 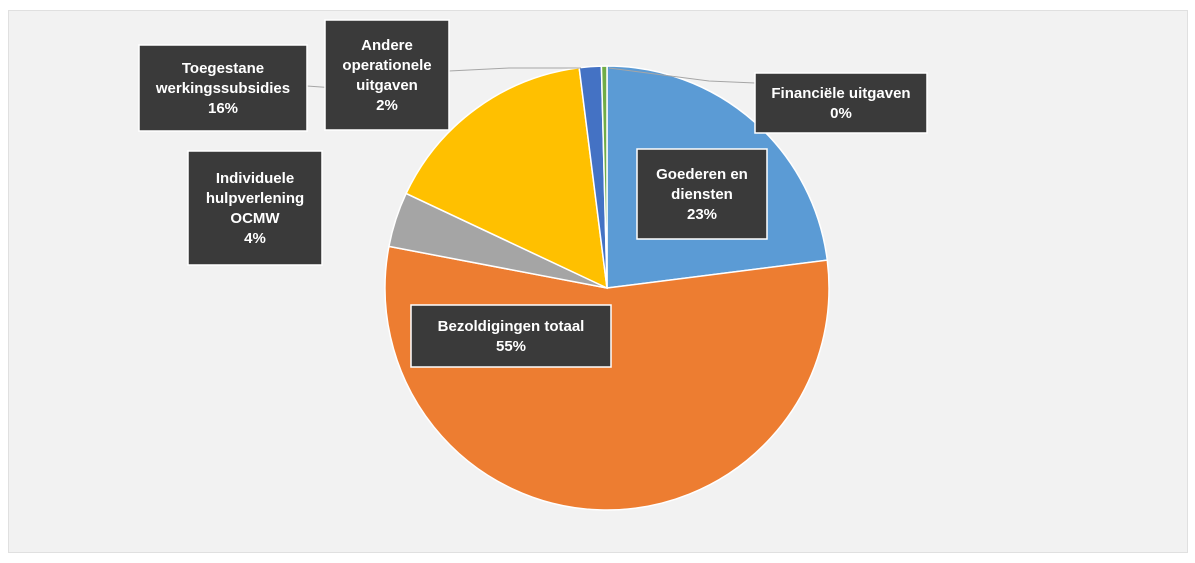 What do you see at coordinates (841, 113) in the screenshot?
I see `data-label-percent: 0%` at bounding box center [841, 113].